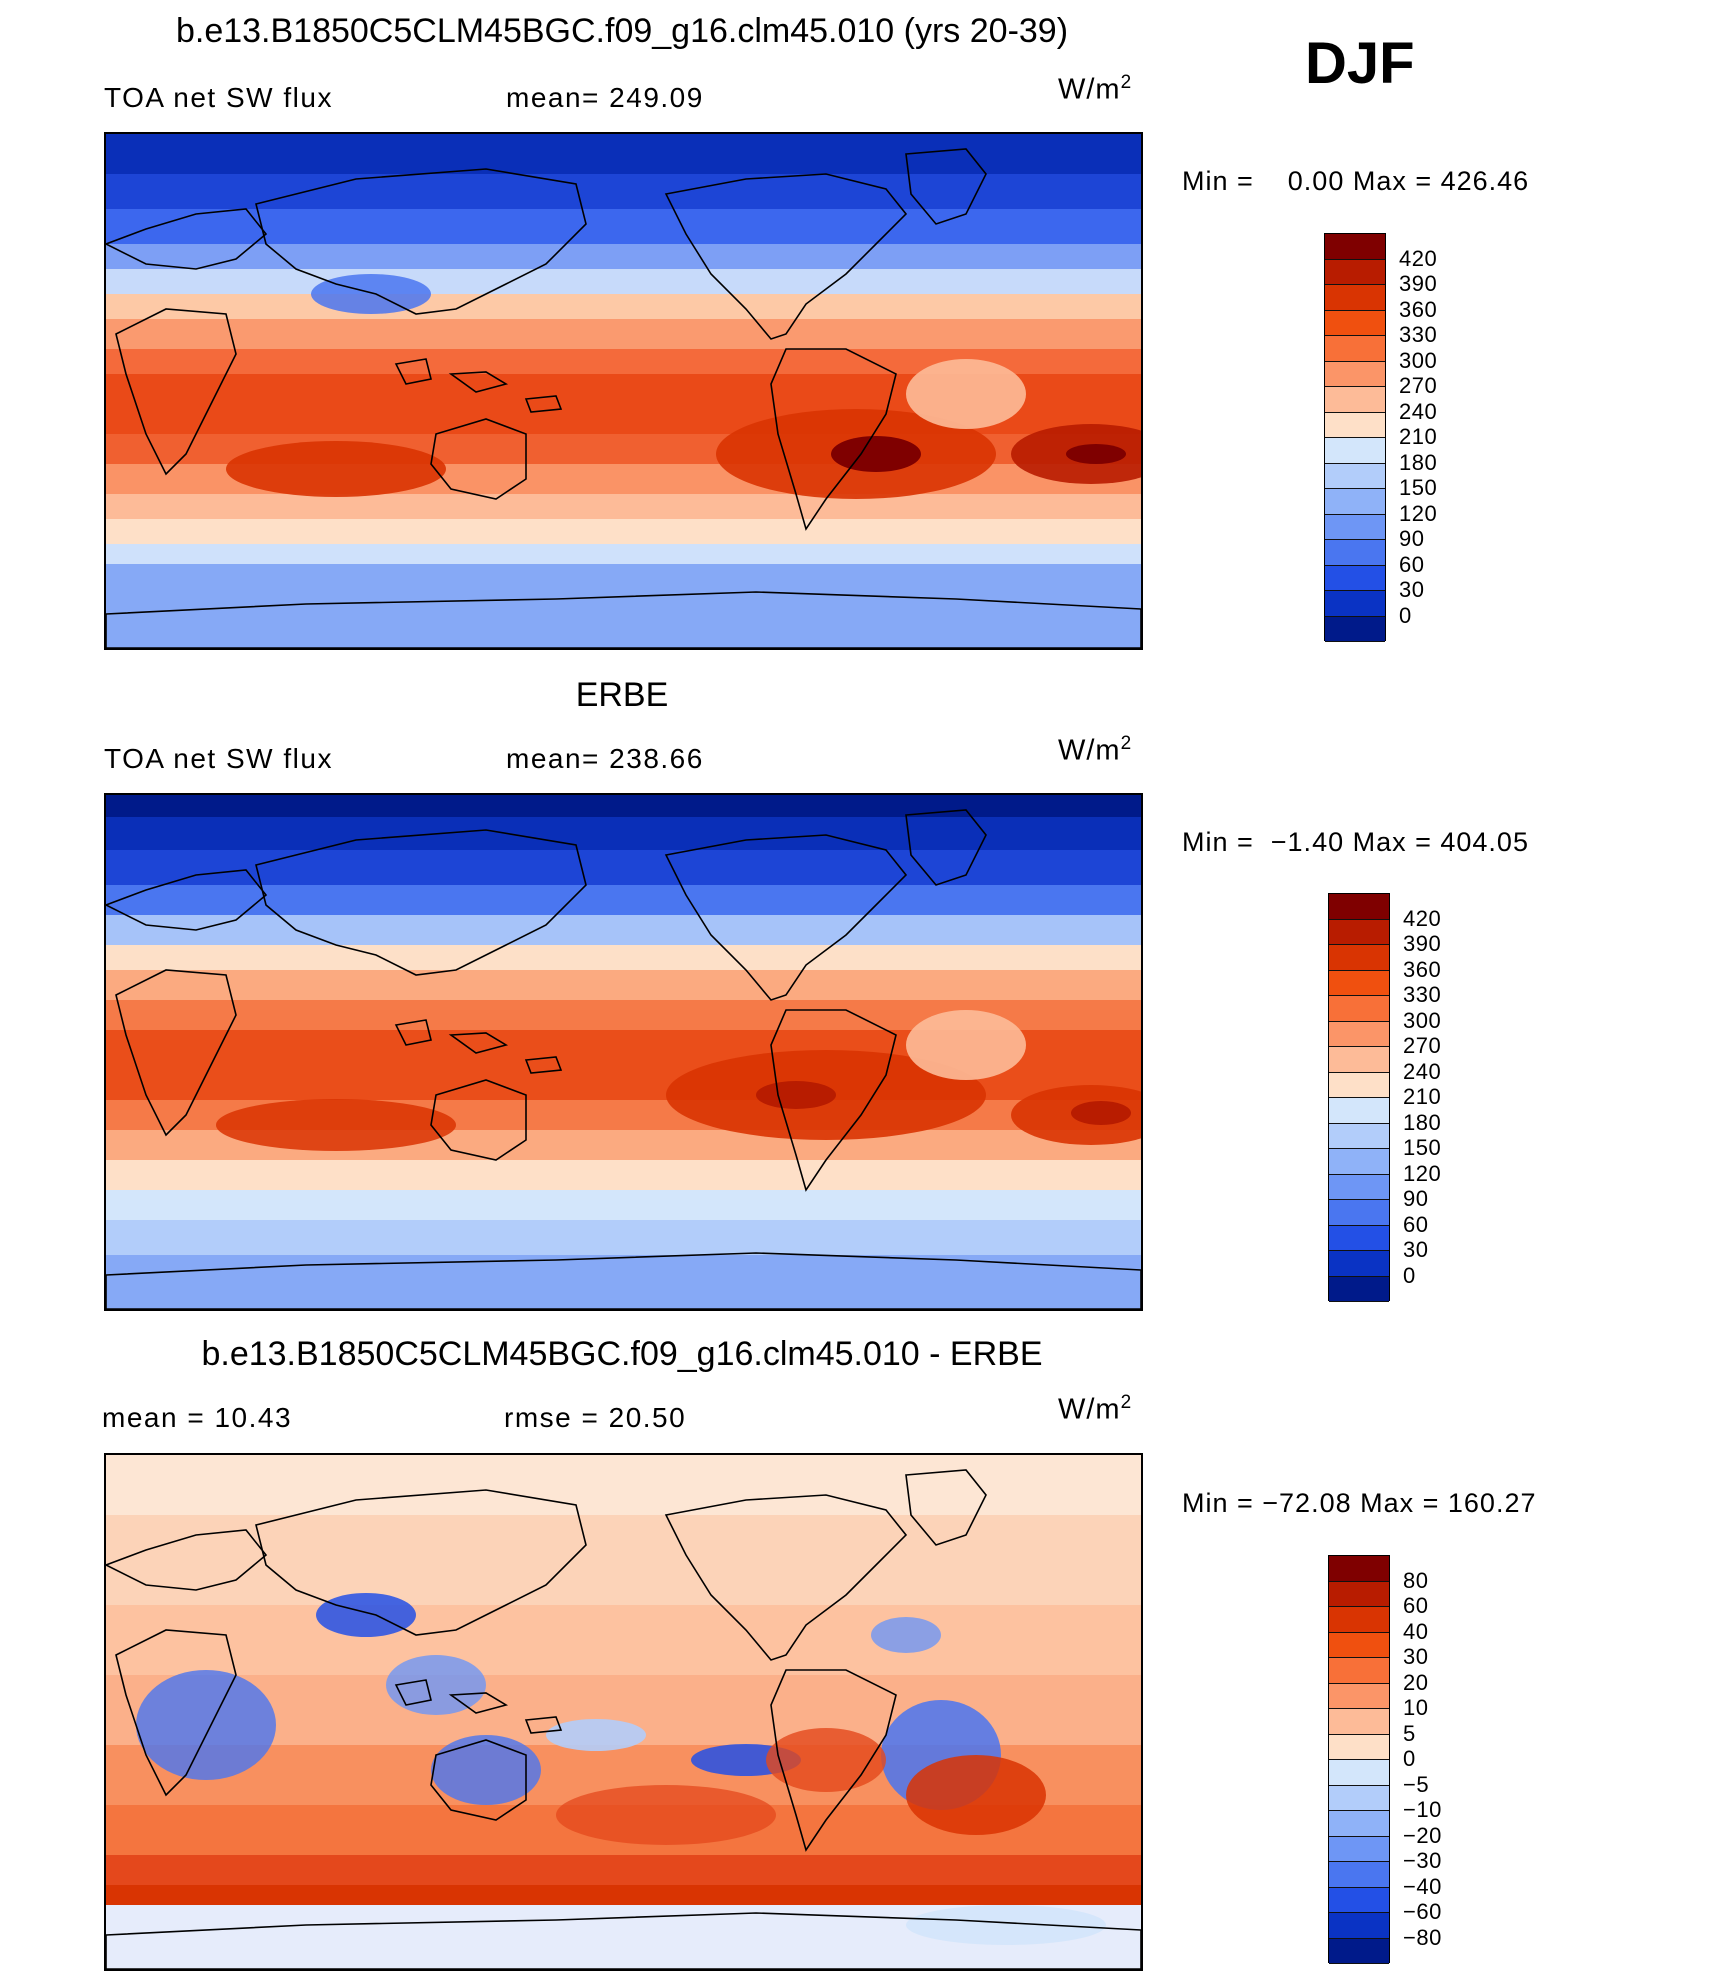  What do you see at coordinates (1422, 943) in the screenshot?
I see `colorbar-tick-label: 390` at bounding box center [1422, 943].